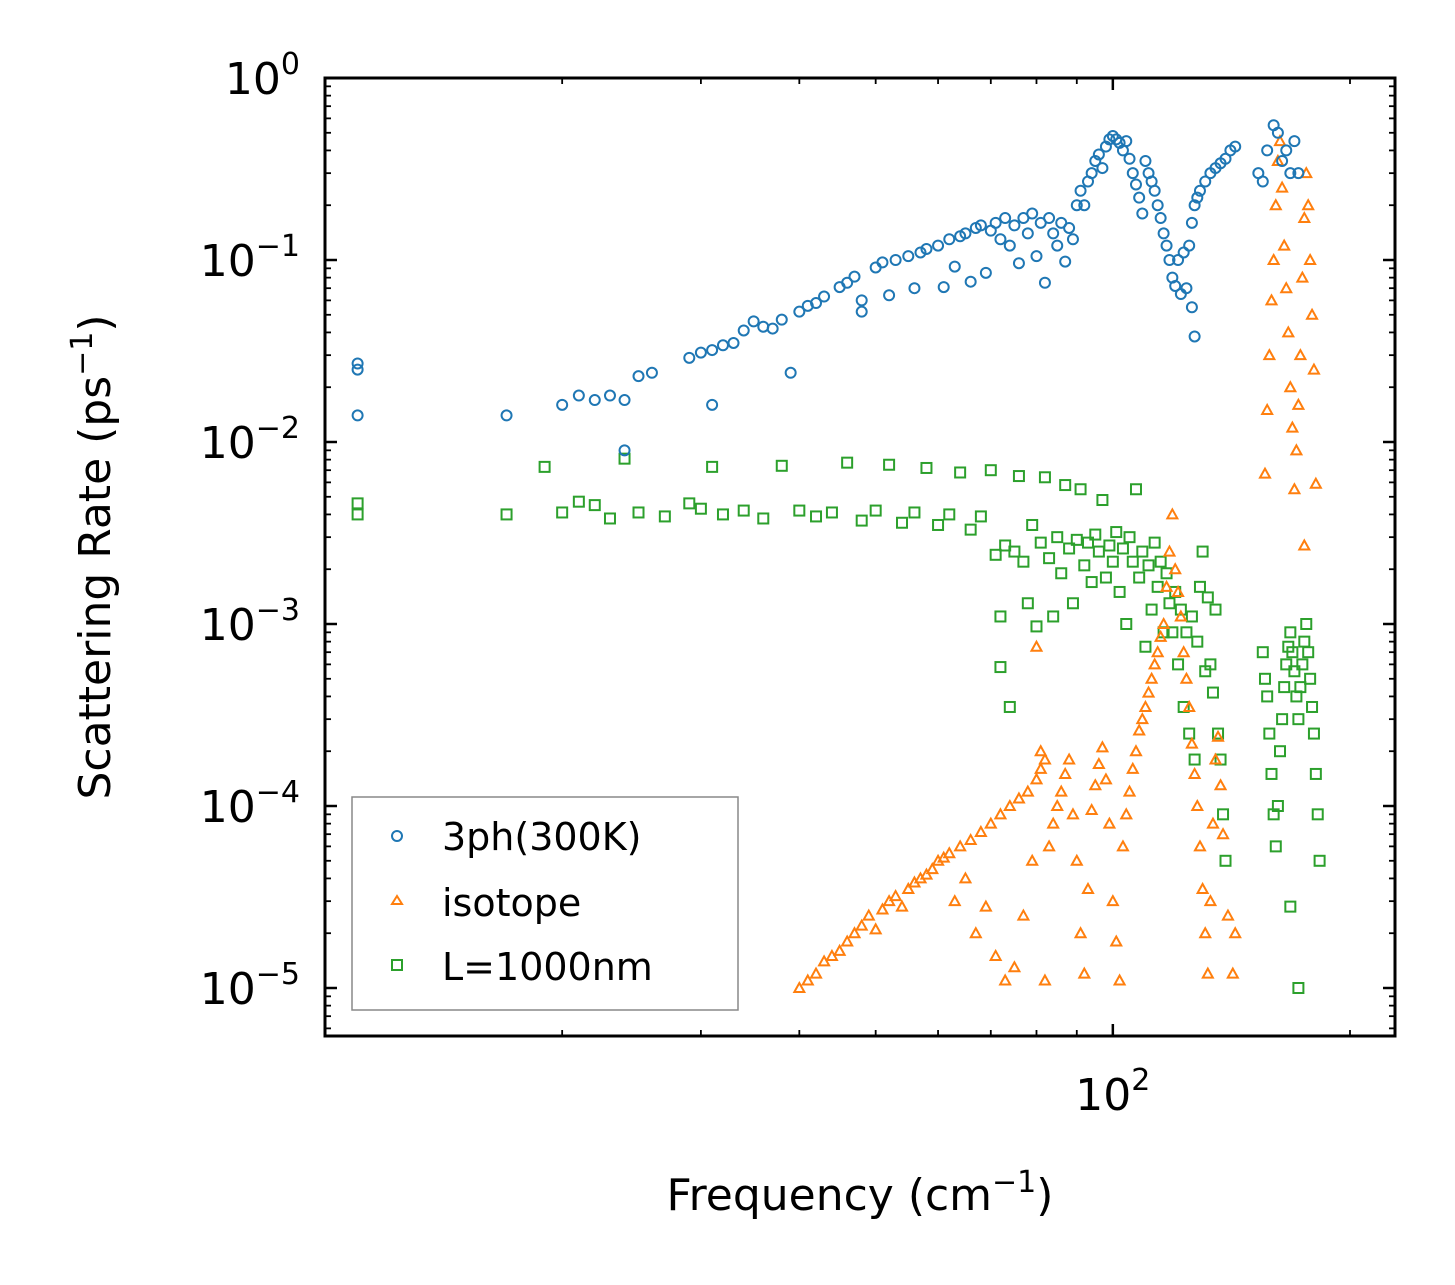  What do you see at coordinates (1112, 1092) in the screenshot?
I see `x-tick-label: 102` at bounding box center [1112, 1092].